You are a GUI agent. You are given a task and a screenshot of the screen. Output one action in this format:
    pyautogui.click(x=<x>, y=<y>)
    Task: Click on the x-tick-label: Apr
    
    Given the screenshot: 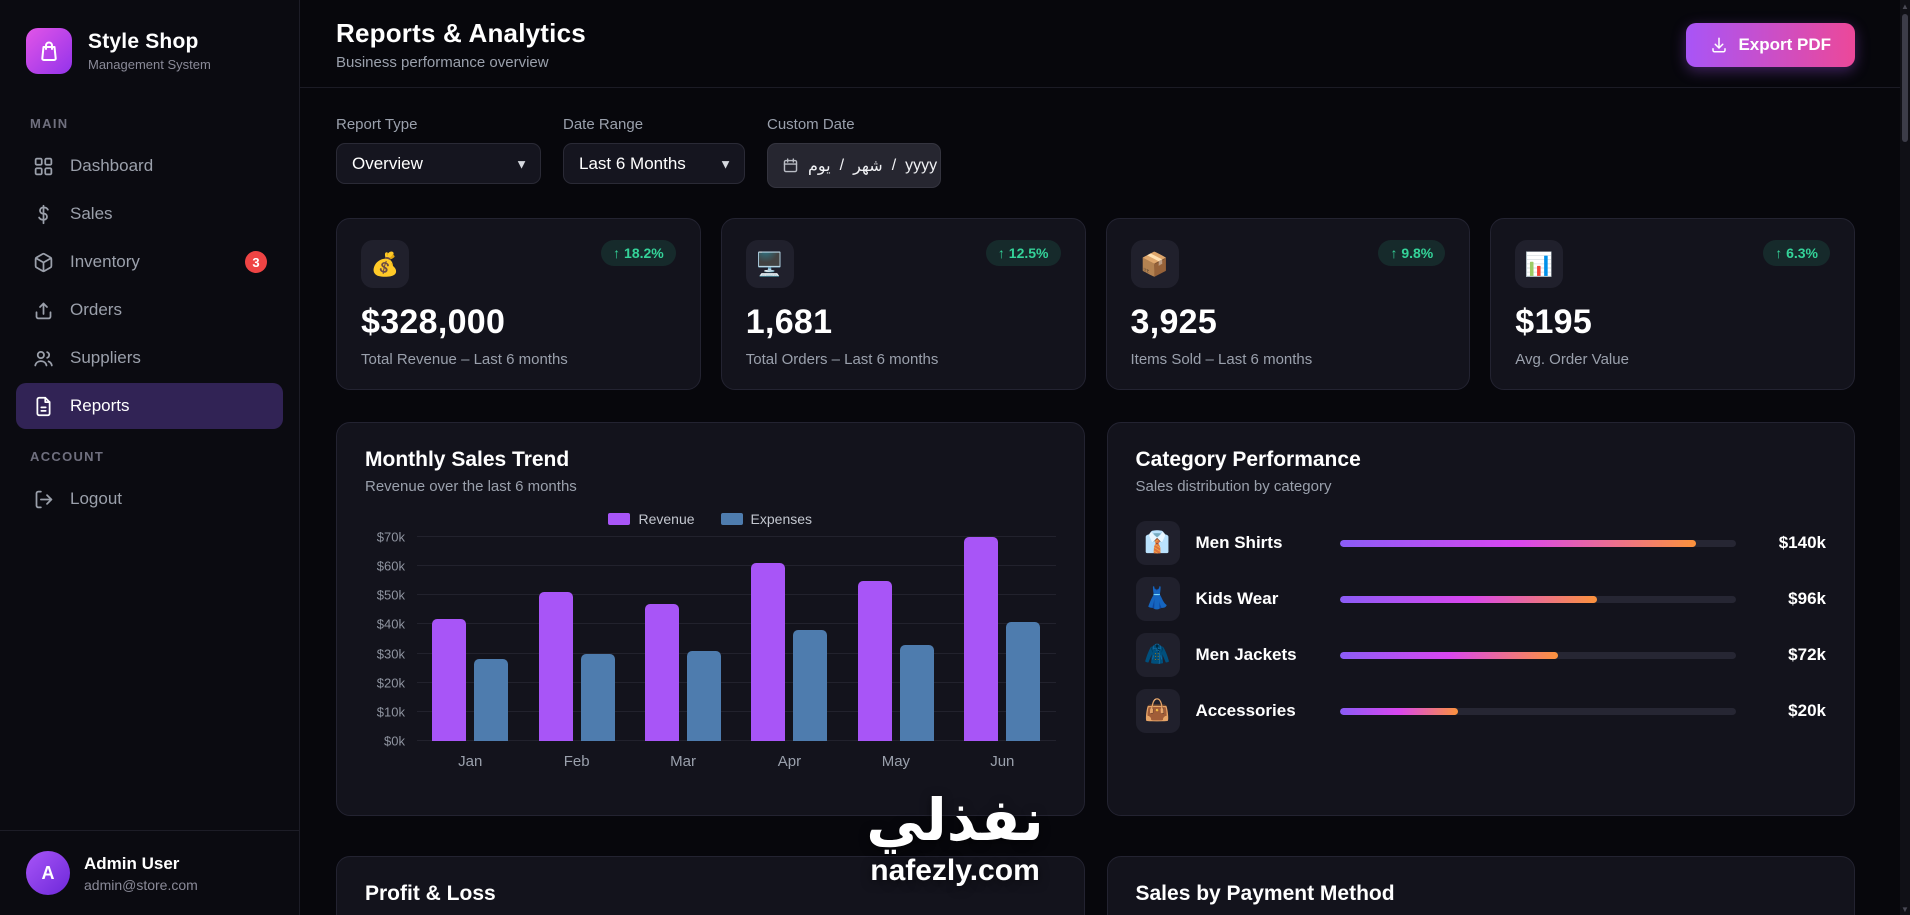 What is the action you would take?
    pyautogui.click(x=789, y=761)
    